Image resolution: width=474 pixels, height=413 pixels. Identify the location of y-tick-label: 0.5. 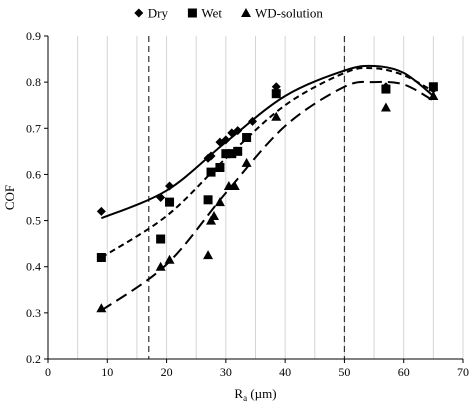
(33, 221).